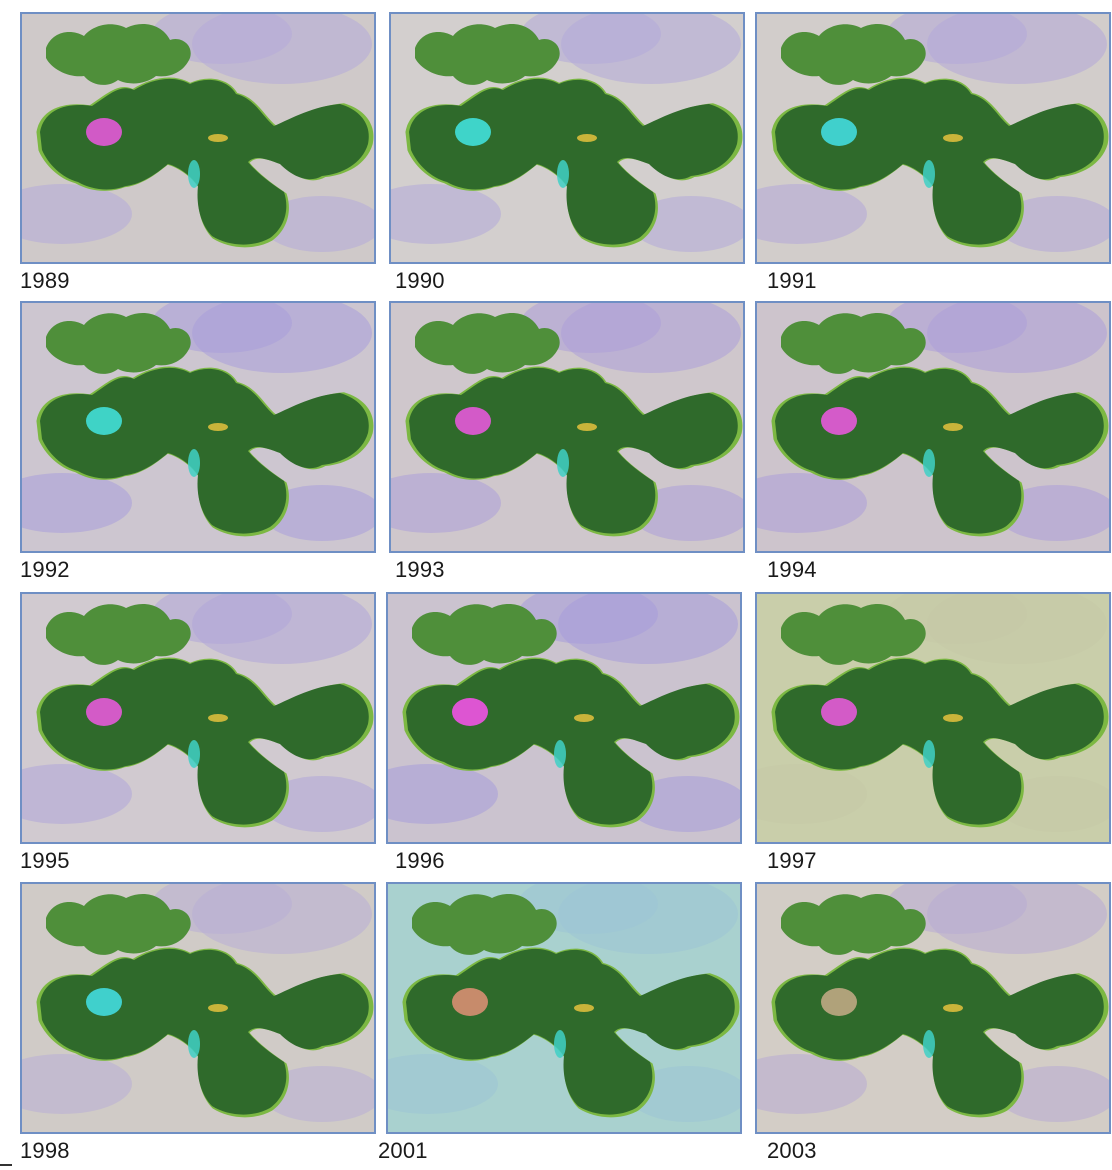 The width and height of the screenshot is (1112, 1170). What do you see at coordinates (420, 280) in the screenshot?
I see `year-label: 1990` at bounding box center [420, 280].